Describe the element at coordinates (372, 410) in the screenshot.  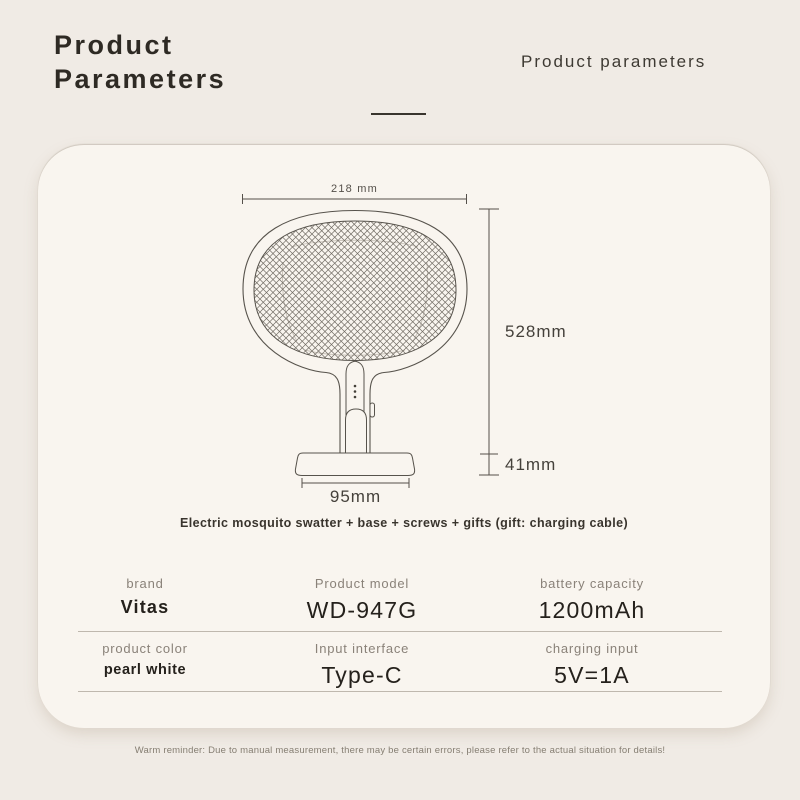
I see `side-button` at that location.